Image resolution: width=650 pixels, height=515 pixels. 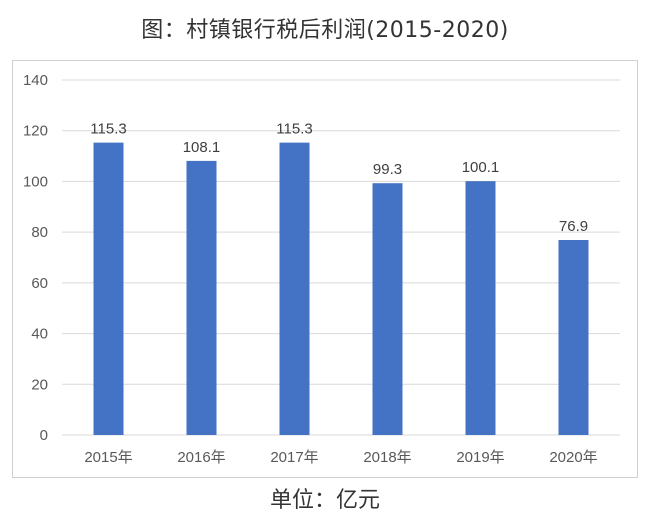 What do you see at coordinates (294, 457) in the screenshot?
I see `x-tick-label: 2017年` at bounding box center [294, 457].